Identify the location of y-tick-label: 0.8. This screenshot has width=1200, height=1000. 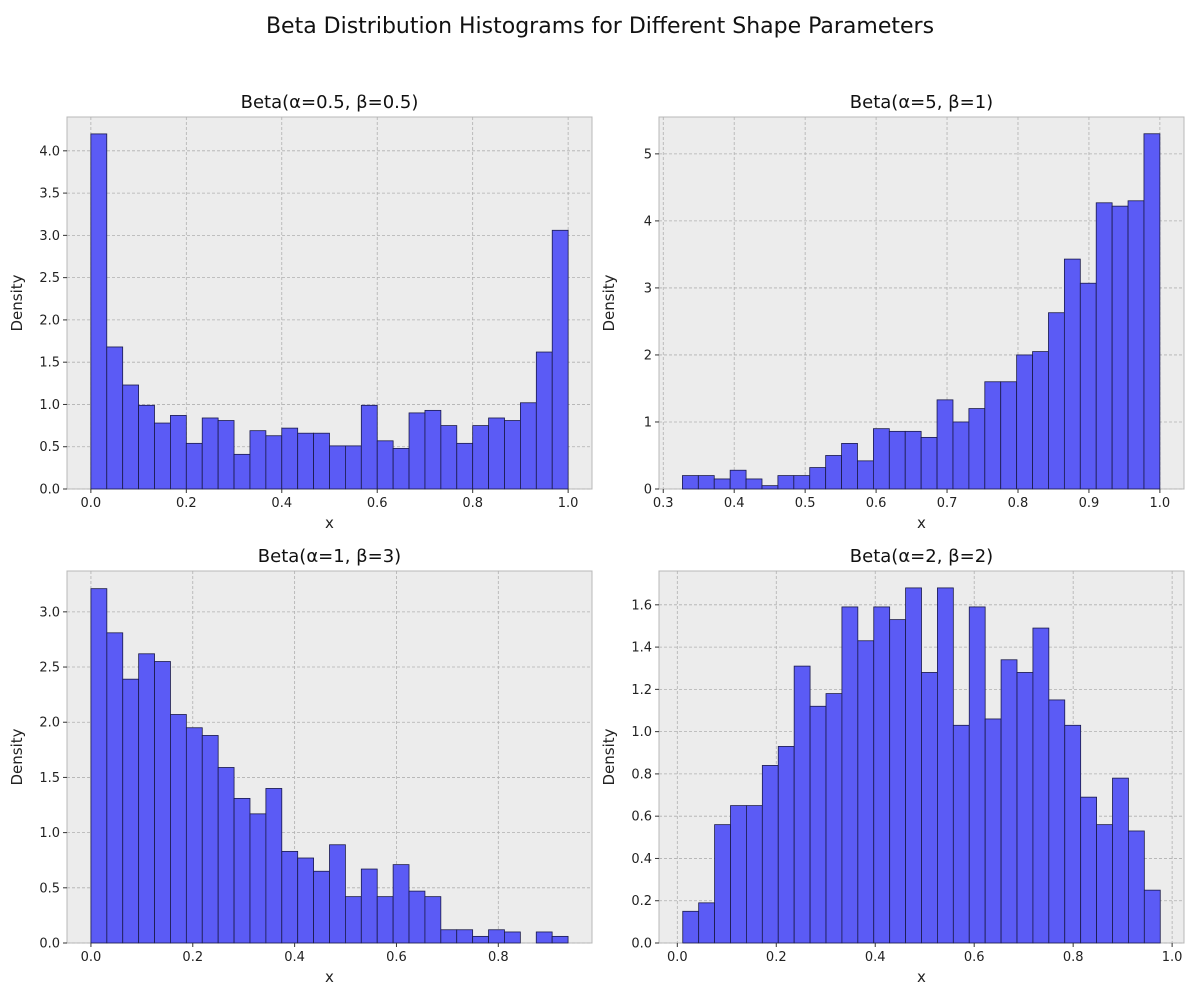
(641, 774).